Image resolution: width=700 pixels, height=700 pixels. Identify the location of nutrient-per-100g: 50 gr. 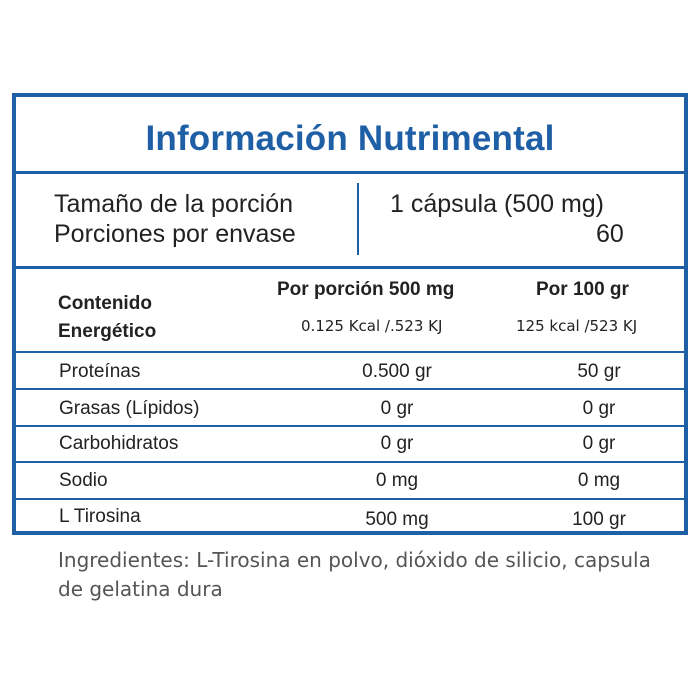
(599, 371).